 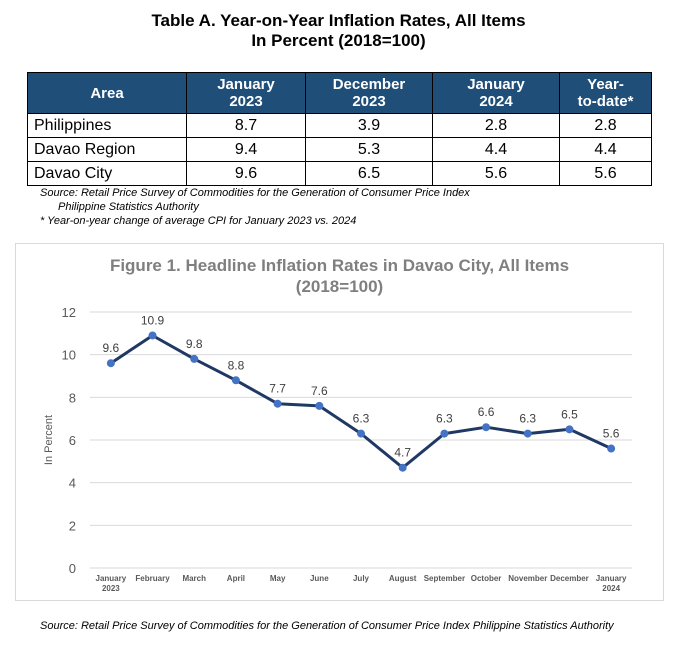 What do you see at coordinates (605, 93) in the screenshot?
I see `header-year-to-date: Year-to-date*` at bounding box center [605, 93].